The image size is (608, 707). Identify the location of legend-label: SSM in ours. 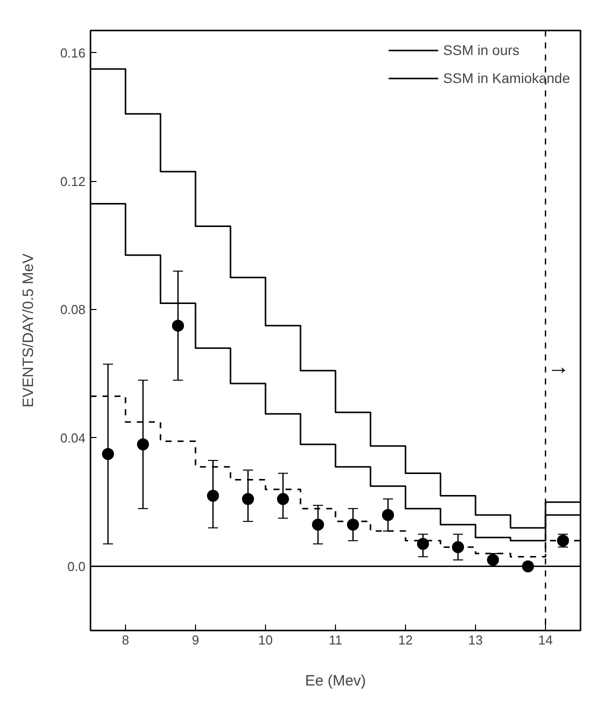
(481, 50).